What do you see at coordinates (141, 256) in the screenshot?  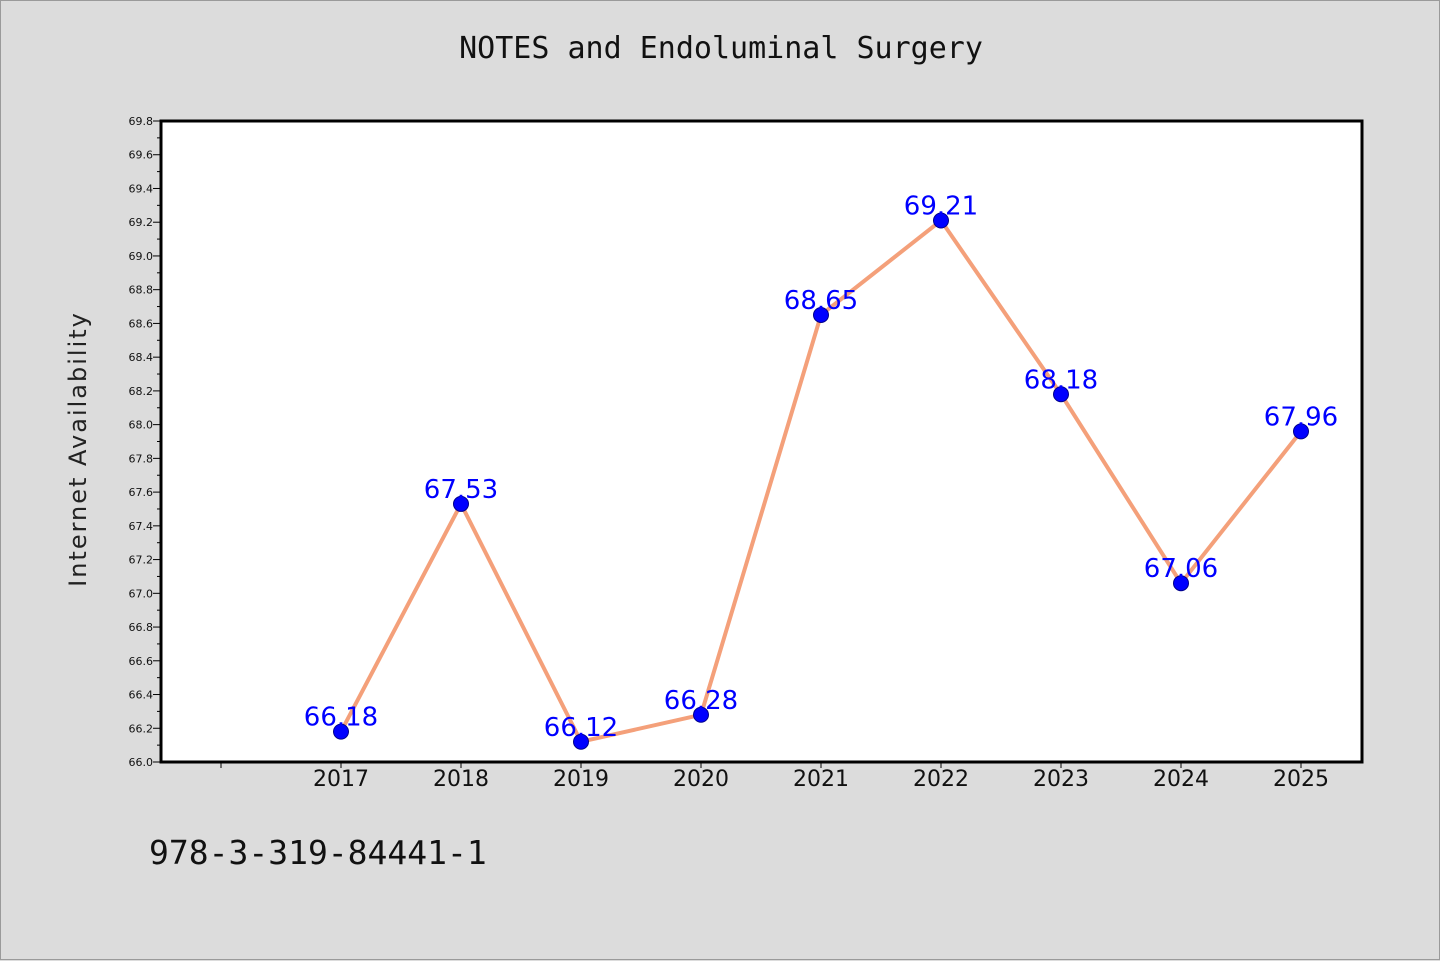 I see `y-tick-label: 69.0` at bounding box center [141, 256].